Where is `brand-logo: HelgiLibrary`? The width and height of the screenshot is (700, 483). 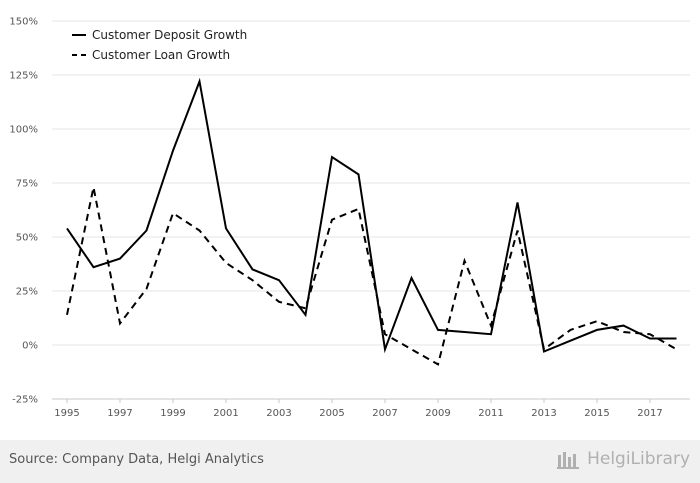
brand-logo: HelgiLibrary is located at coordinates (623, 459).